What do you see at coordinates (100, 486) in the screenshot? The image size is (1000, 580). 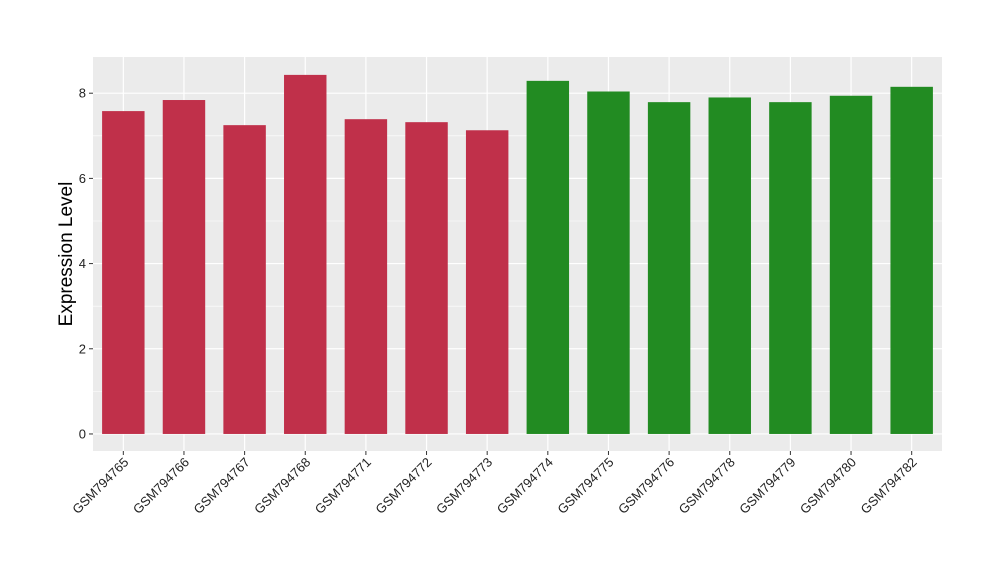 I see `x-tick-label: GSM794765` at bounding box center [100, 486].